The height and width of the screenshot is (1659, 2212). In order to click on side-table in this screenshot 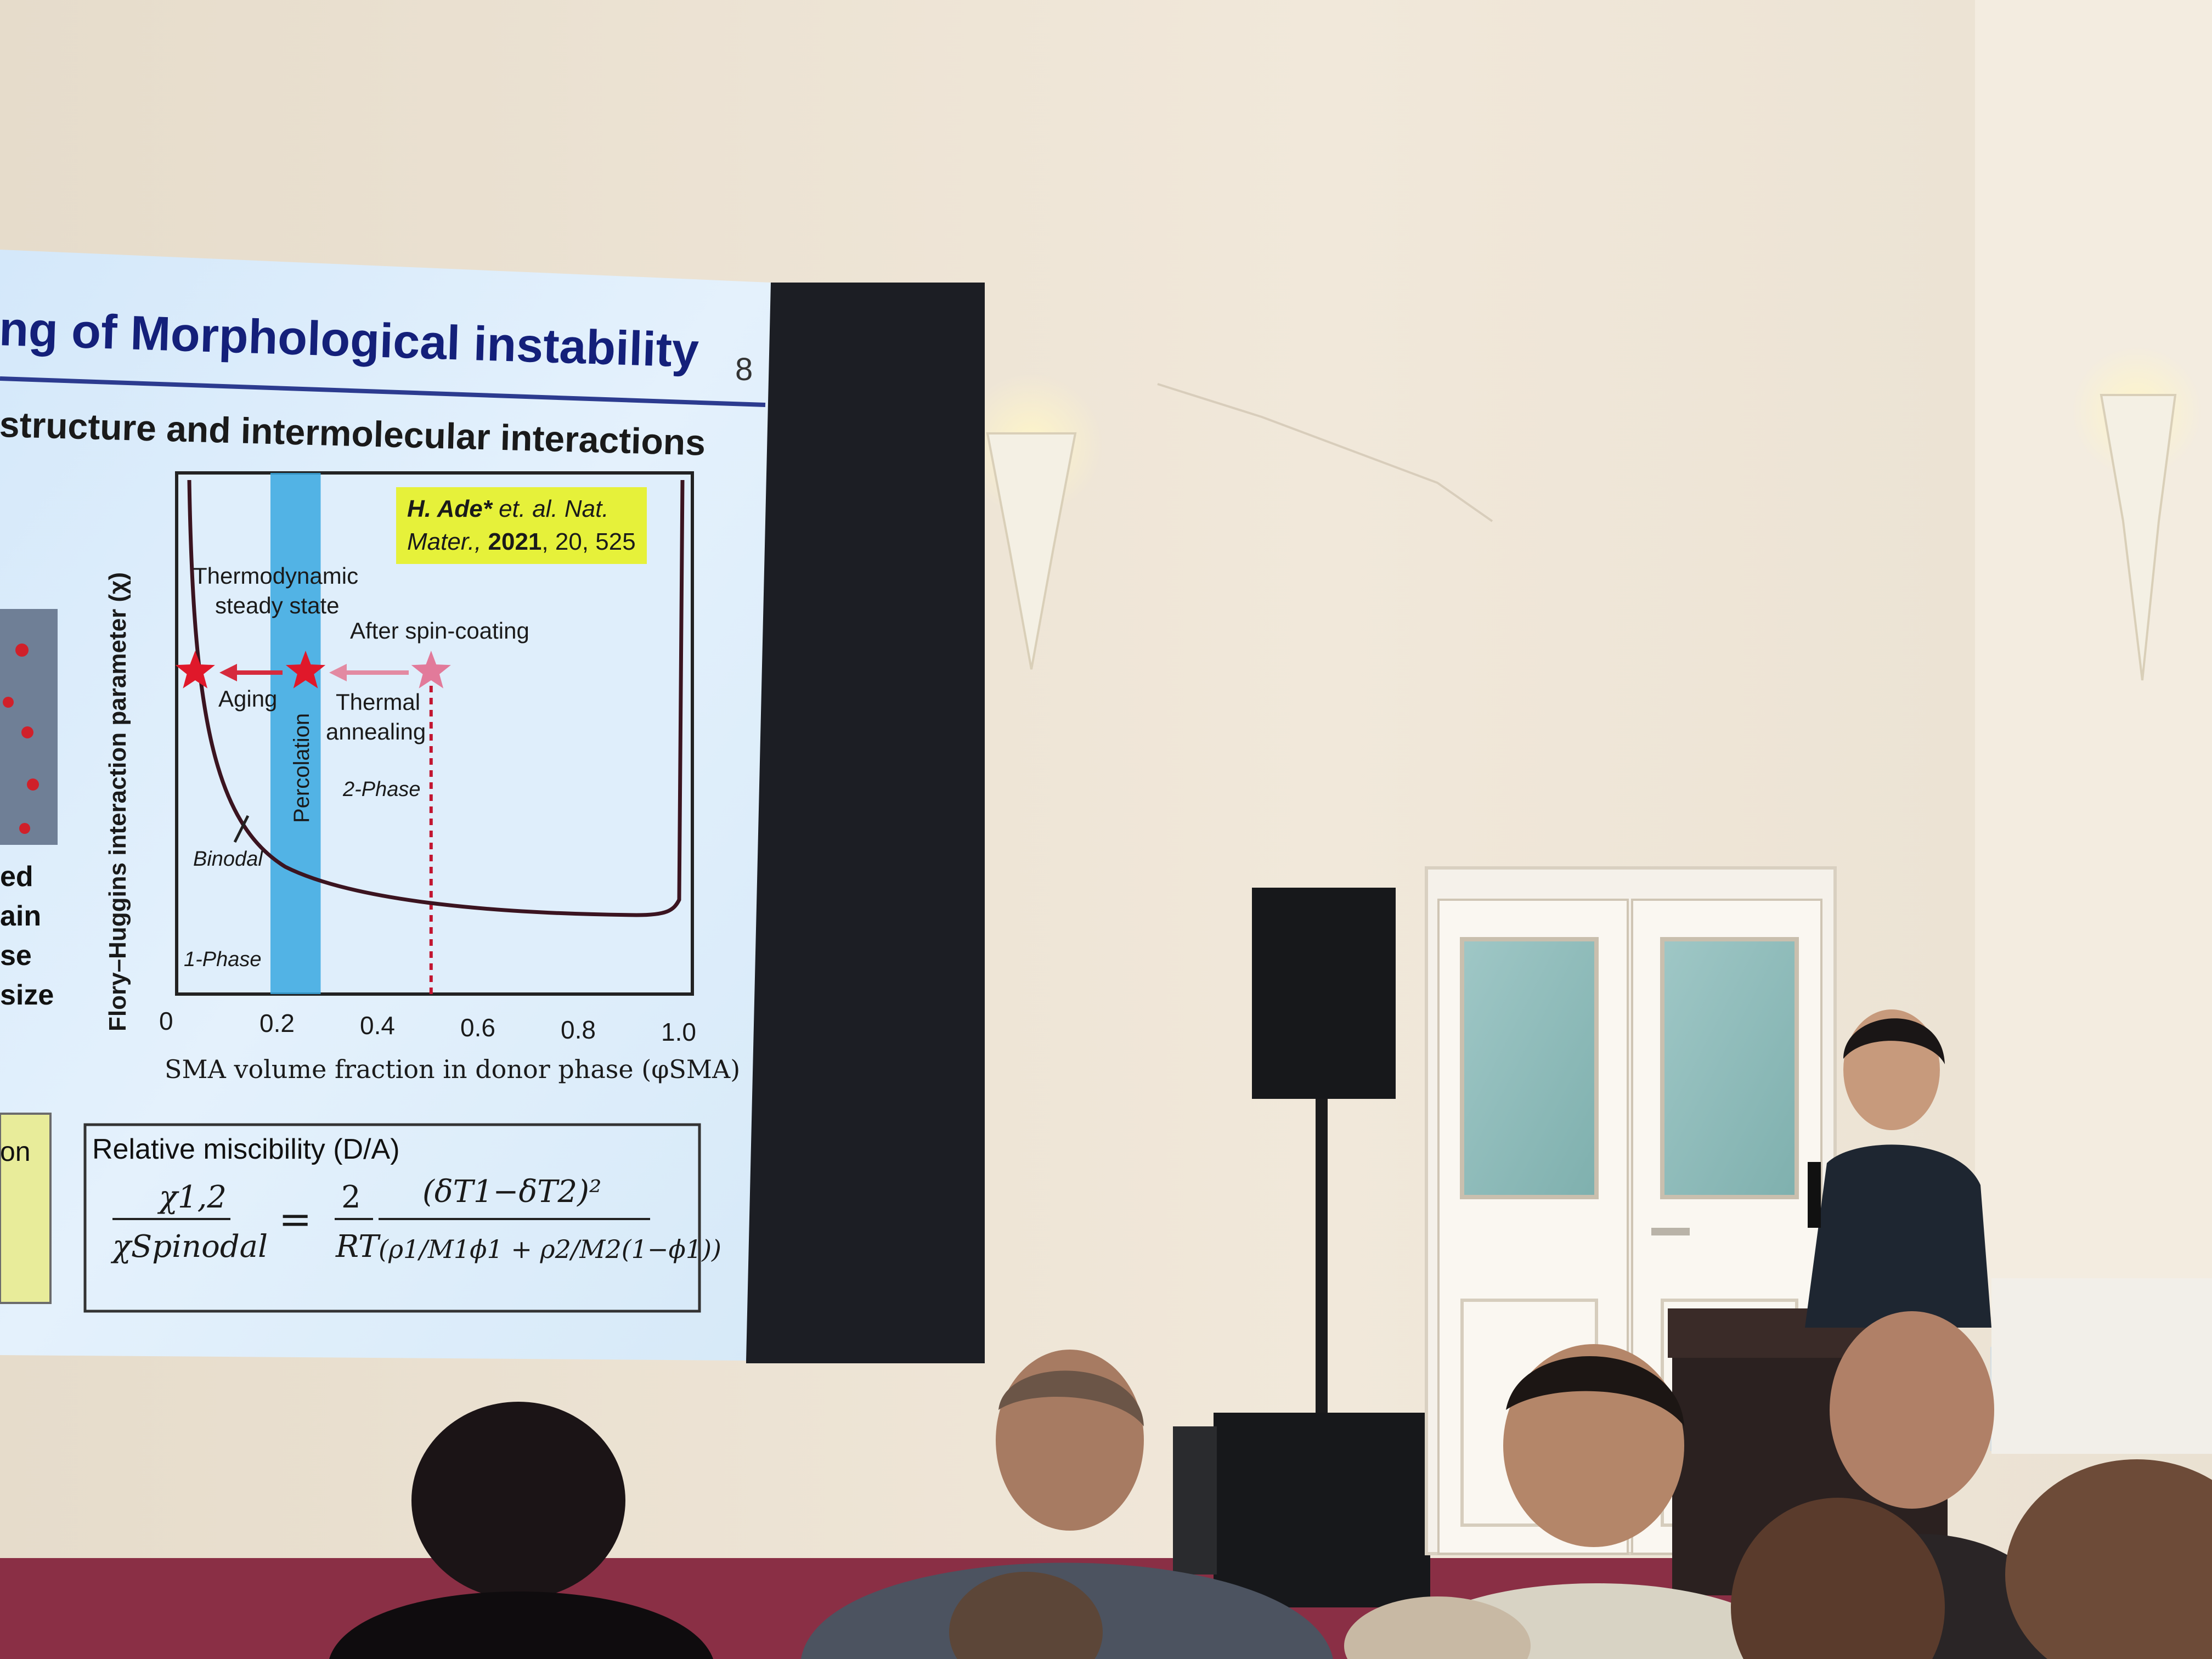, I will do `click(2101, 1366)`.